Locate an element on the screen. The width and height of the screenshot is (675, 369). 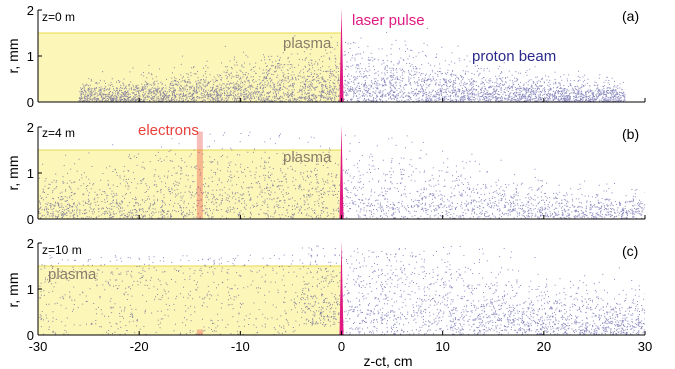
z-label-b: z=4 m is located at coordinates (58, 133).